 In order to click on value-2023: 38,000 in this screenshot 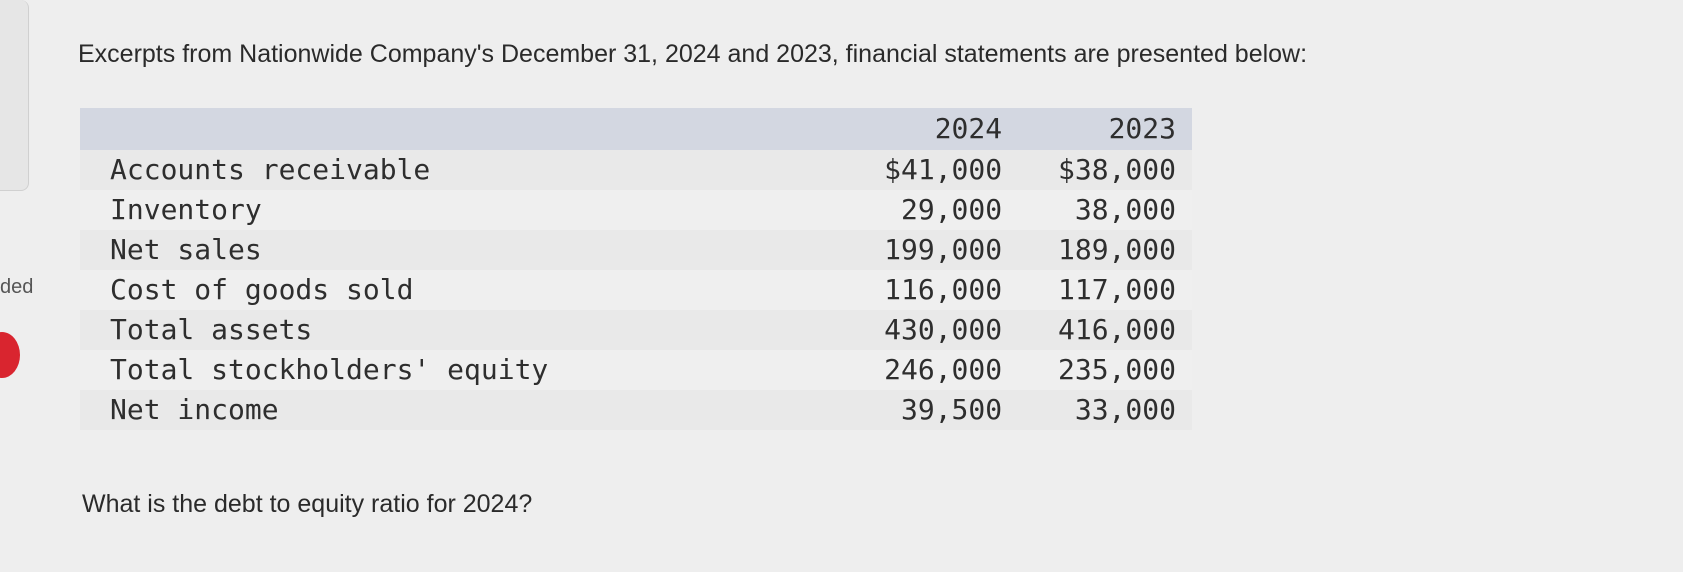, I will do `click(1125, 209)`.